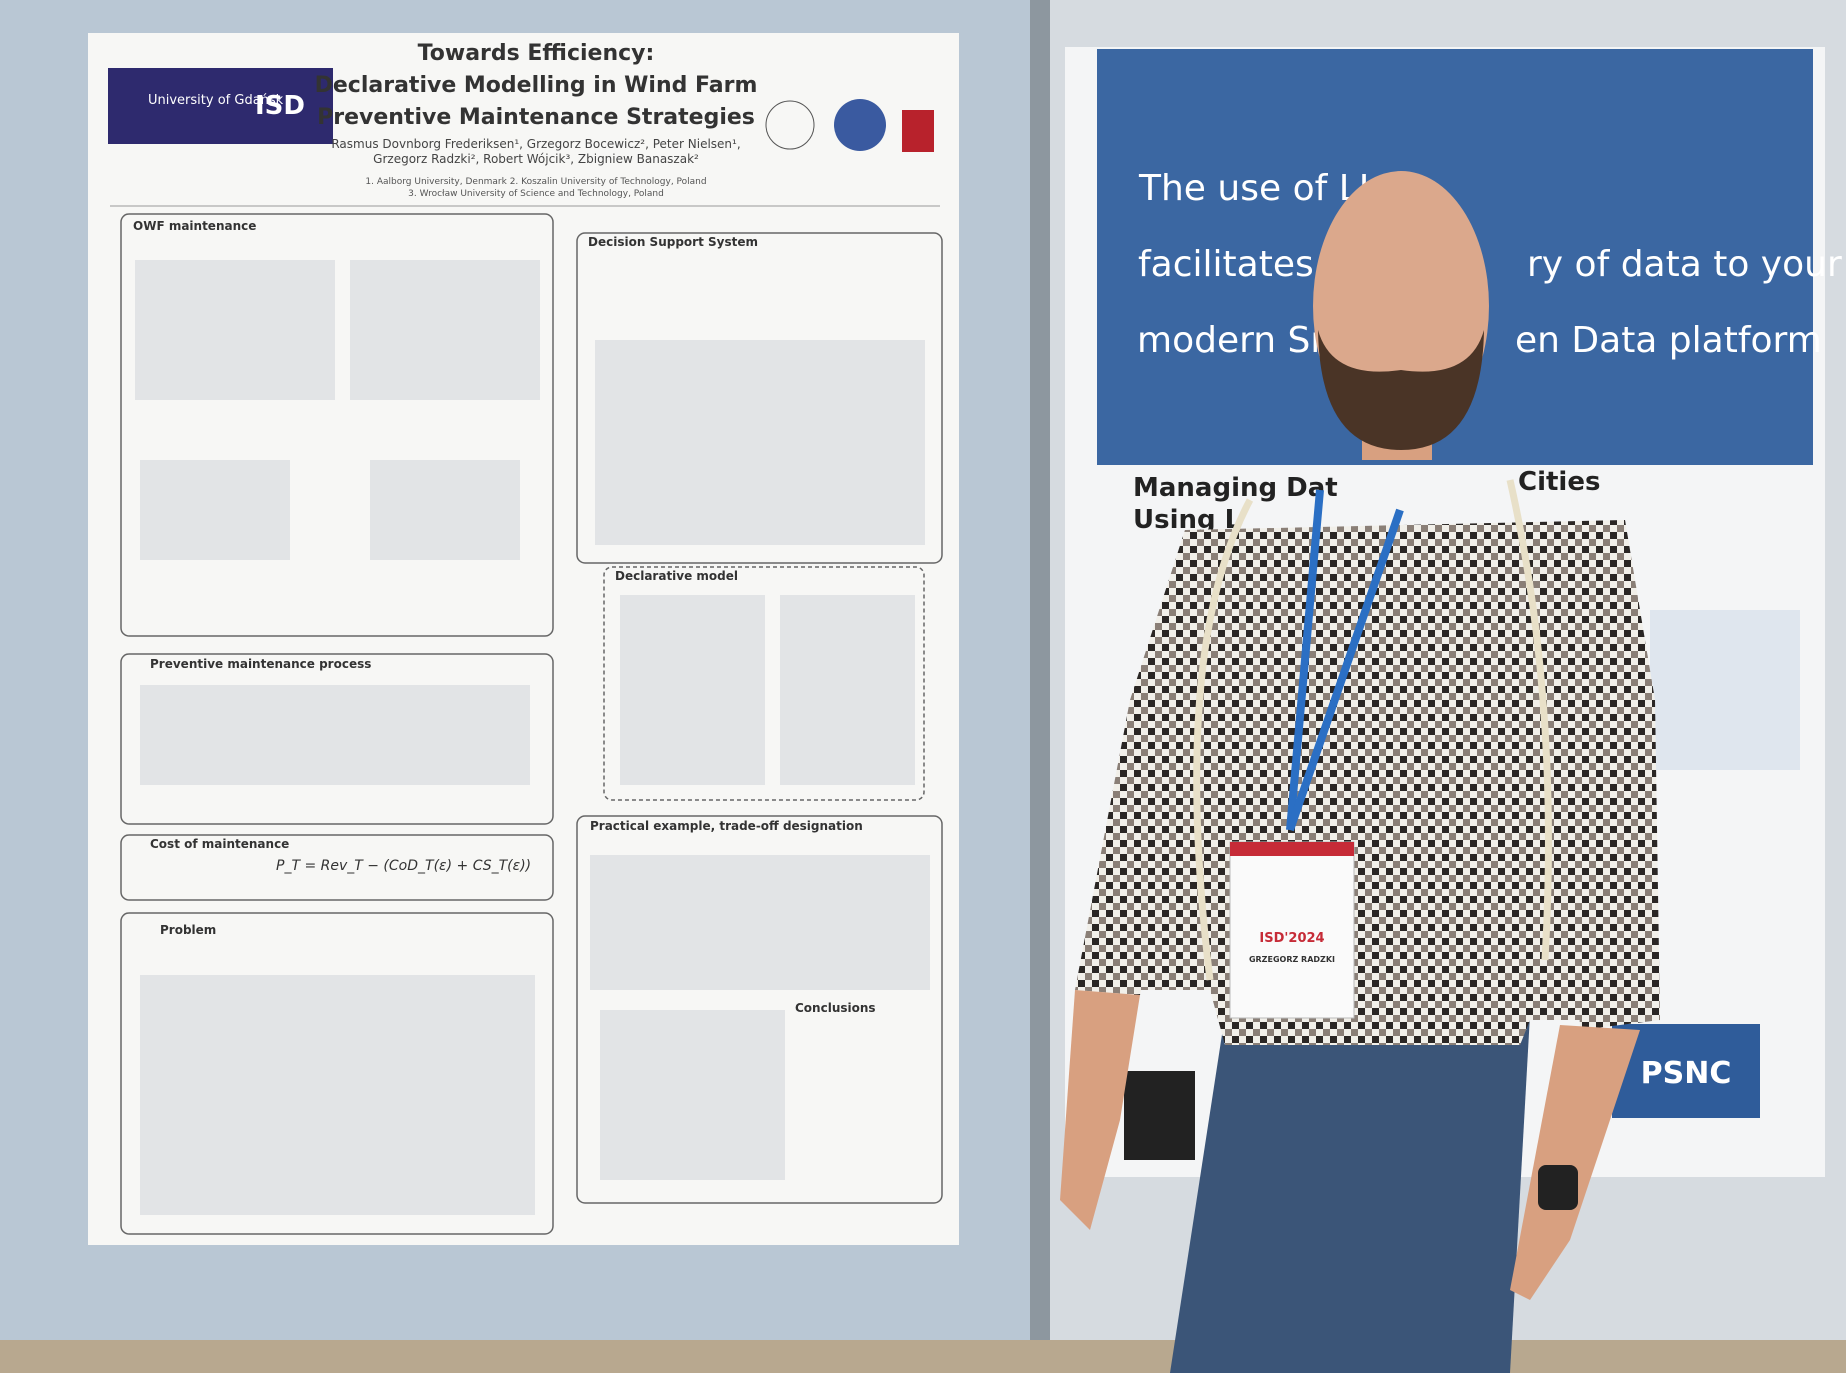  I want to click on jeans, so click(1350, 1194).